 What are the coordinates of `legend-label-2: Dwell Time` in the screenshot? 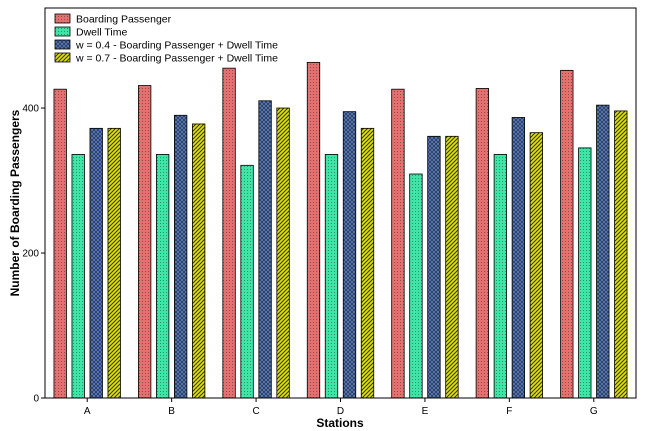 It's located at (102, 33).